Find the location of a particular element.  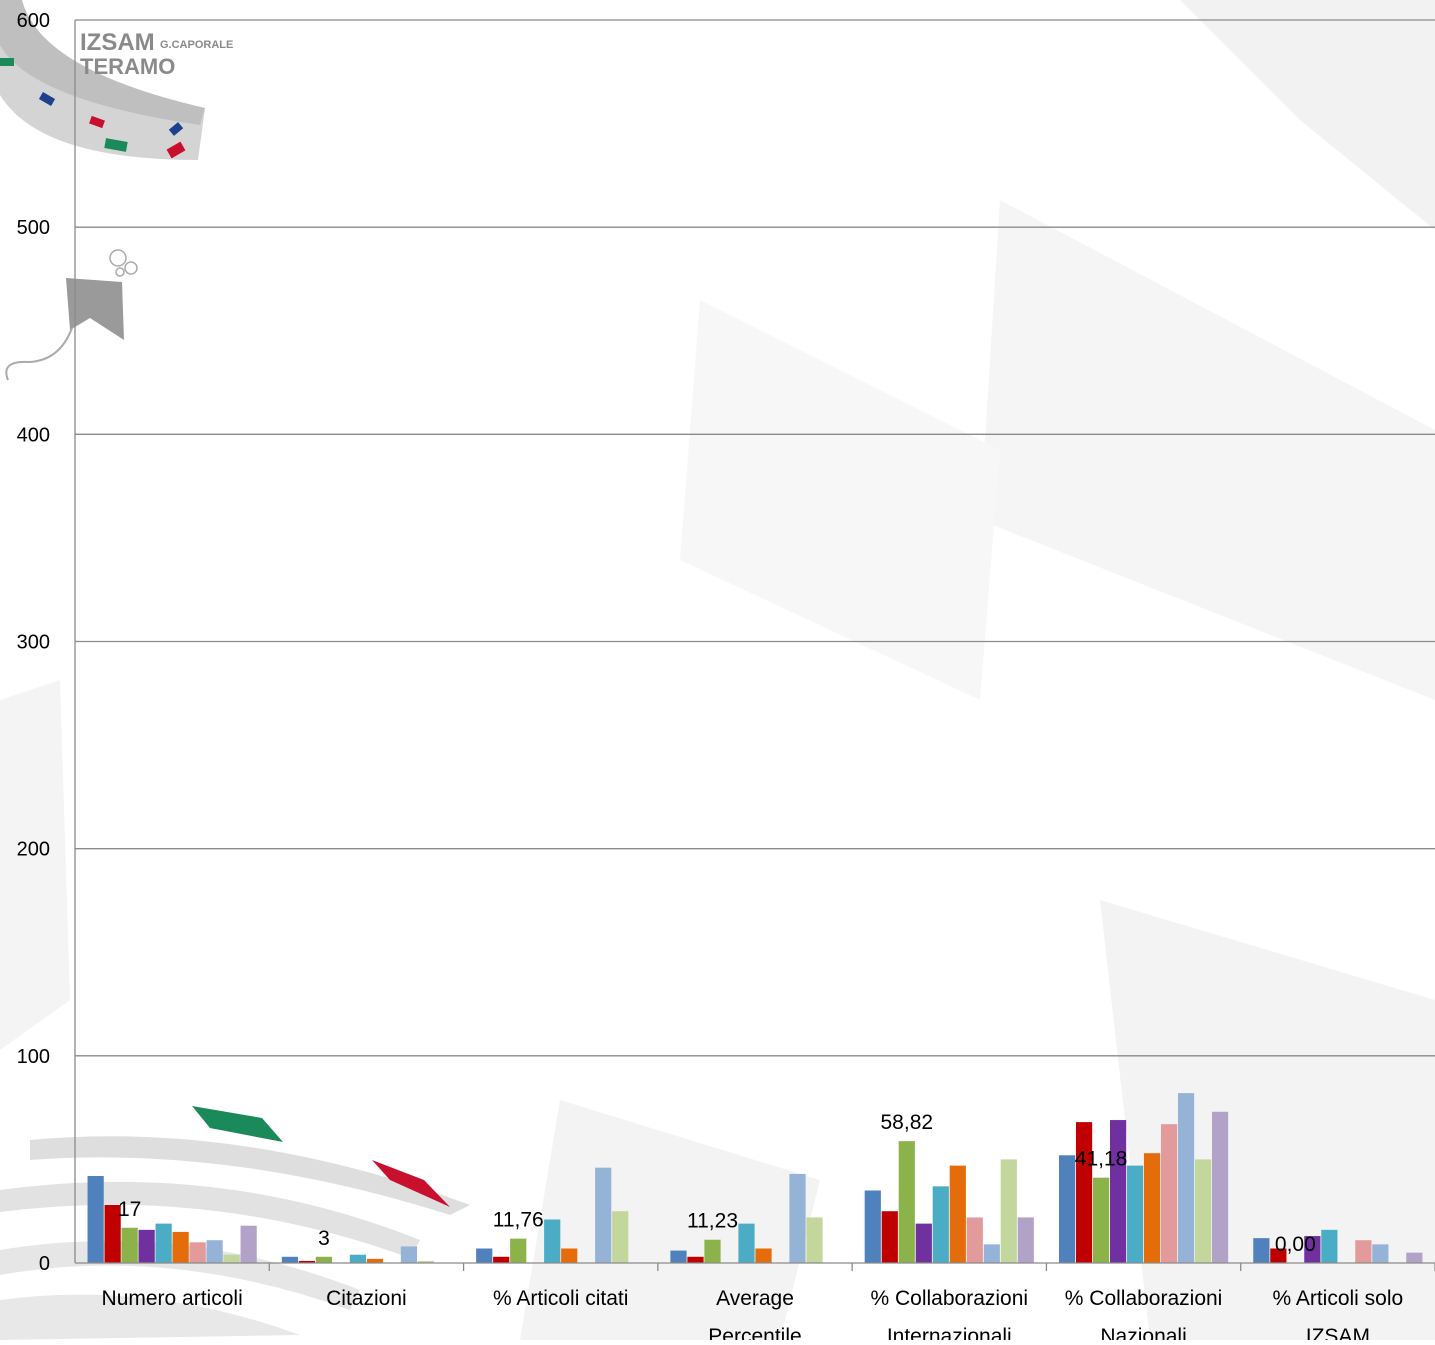

y-tick-label: 100 is located at coordinates (33, 1057).